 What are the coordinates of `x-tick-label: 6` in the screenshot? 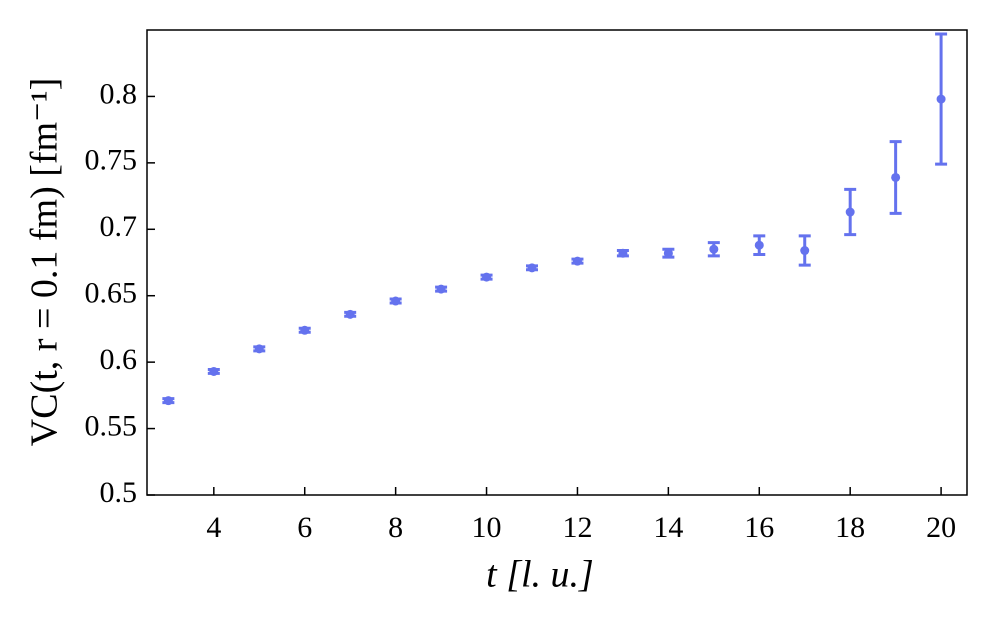 It's located at (304, 527).